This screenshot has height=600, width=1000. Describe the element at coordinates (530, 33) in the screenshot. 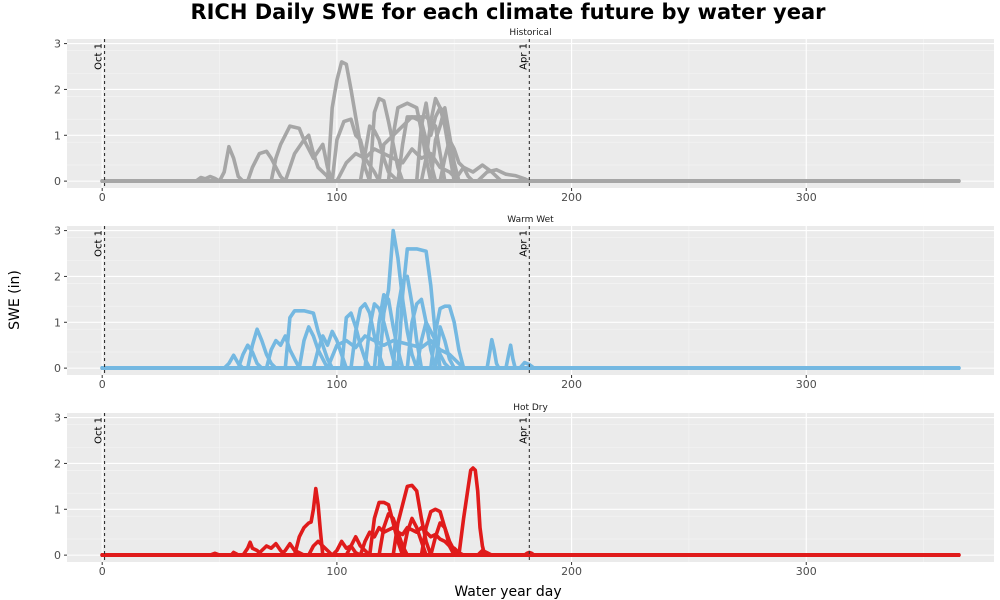

I see `facet-strip-label: Historical` at that location.